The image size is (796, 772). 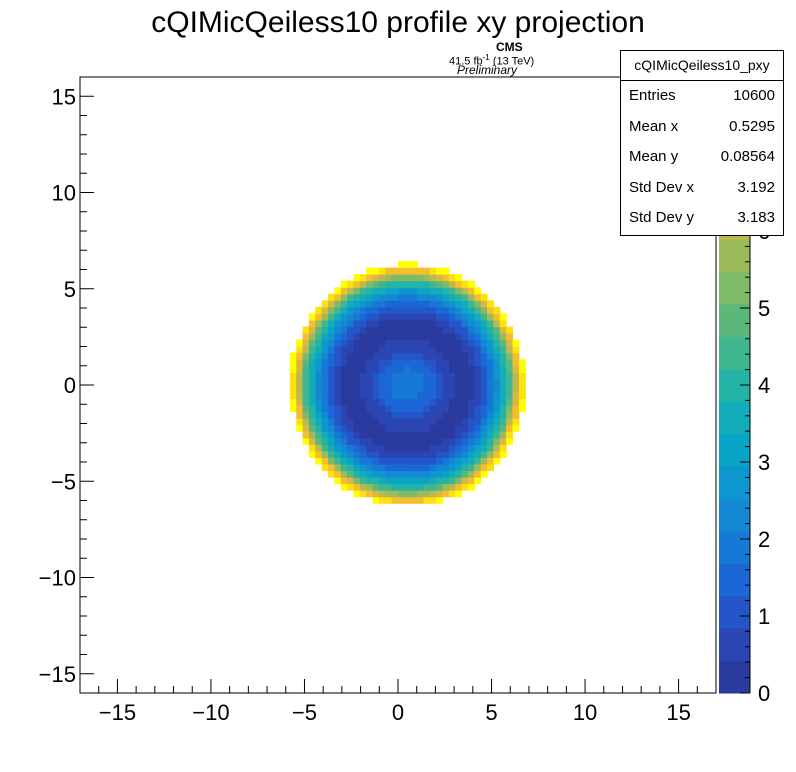 I want to click on stats-key: Std Dev x, so click(x=662, y=187).